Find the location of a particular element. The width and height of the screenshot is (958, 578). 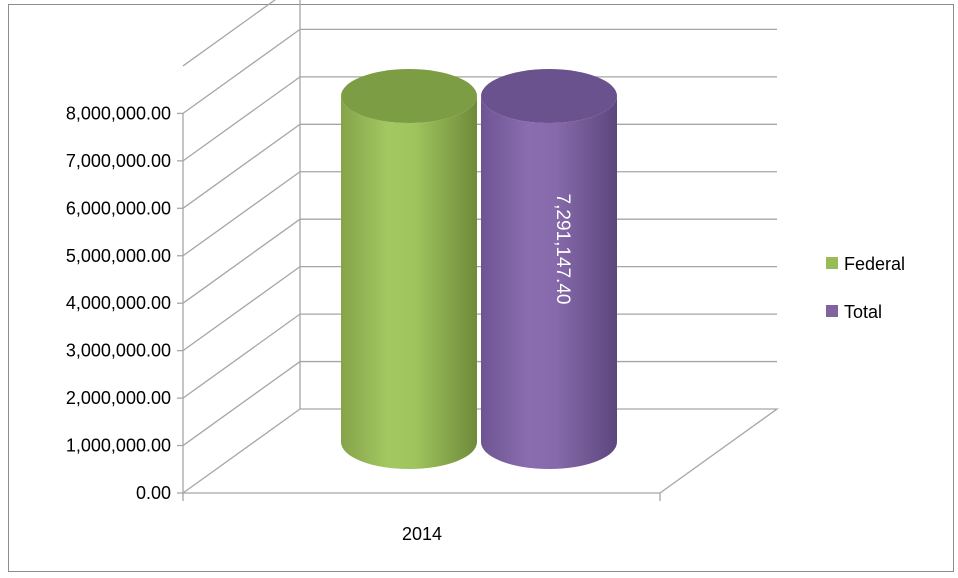

legend-label-federal: Federal is located at coordinates (874, 264).